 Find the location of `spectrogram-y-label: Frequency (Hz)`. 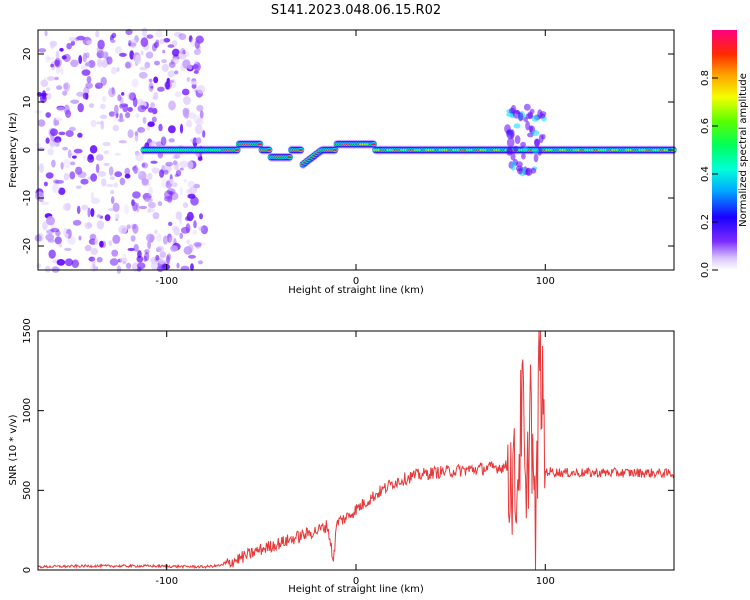

spectrogram-y-label: Frequency (Hz) is located at coordinates (13, 150).